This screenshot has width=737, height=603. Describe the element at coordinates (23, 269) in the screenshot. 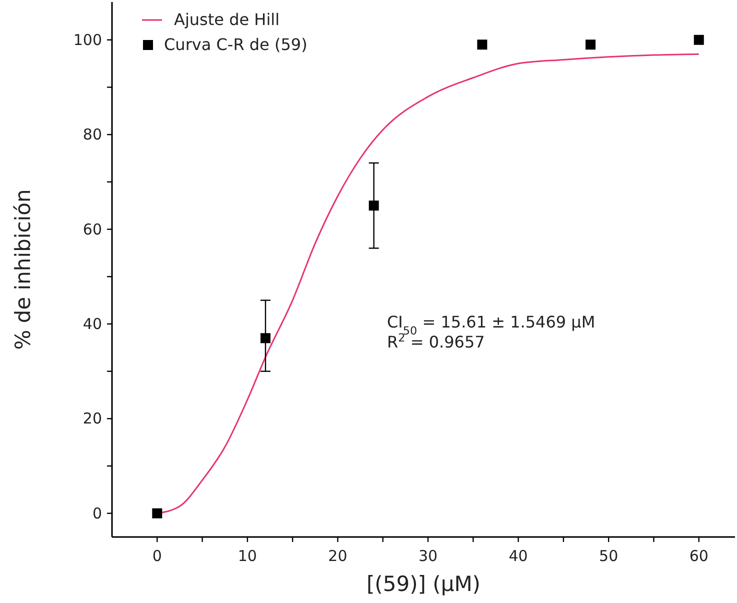

I see `y-axis-title: % de inhibición` at that location.